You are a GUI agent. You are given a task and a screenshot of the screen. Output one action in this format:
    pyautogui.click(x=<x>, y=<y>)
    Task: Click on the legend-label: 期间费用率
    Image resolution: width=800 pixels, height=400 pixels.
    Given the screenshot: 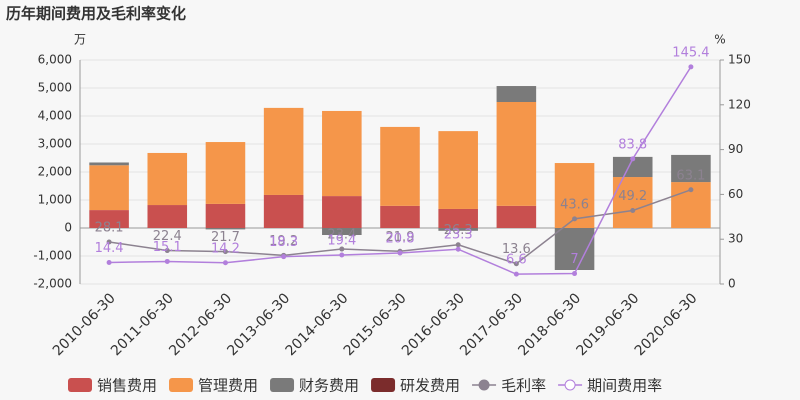 What is the action you would take?
    pyautogui.click(x=624, y=386)
    